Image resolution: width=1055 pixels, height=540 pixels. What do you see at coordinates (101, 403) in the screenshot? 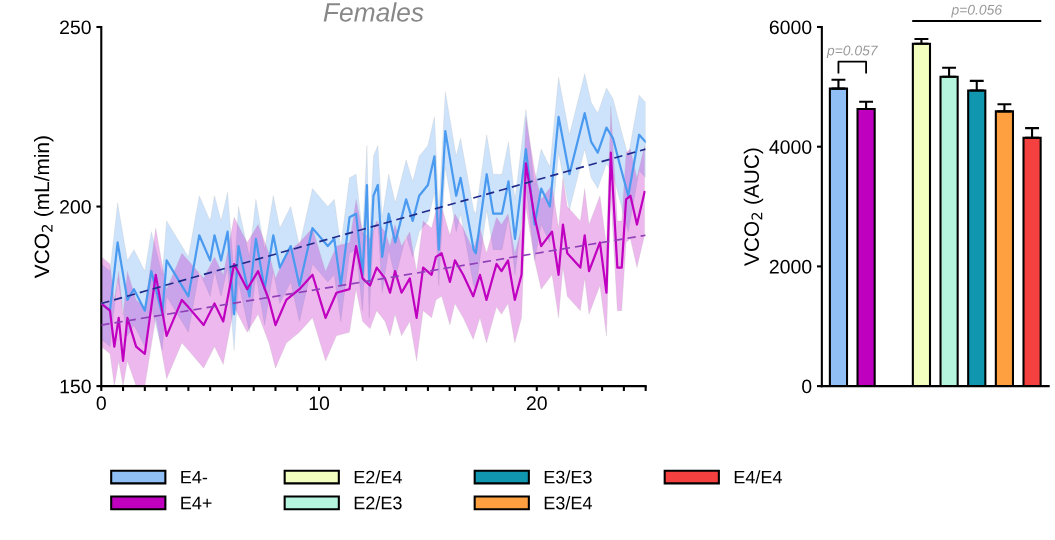
I see `x-tick-label: 0` at bounding box center [101, 403].